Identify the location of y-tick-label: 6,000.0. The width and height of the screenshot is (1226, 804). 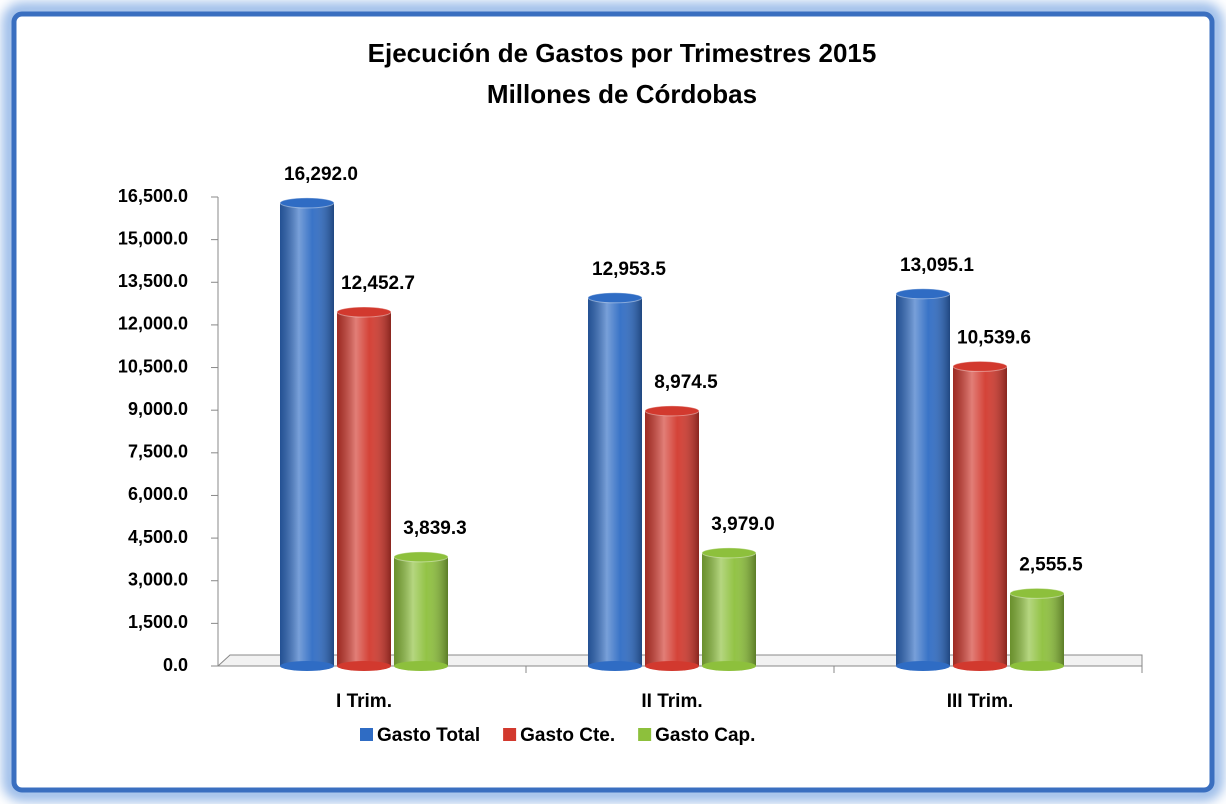
(158, 494).